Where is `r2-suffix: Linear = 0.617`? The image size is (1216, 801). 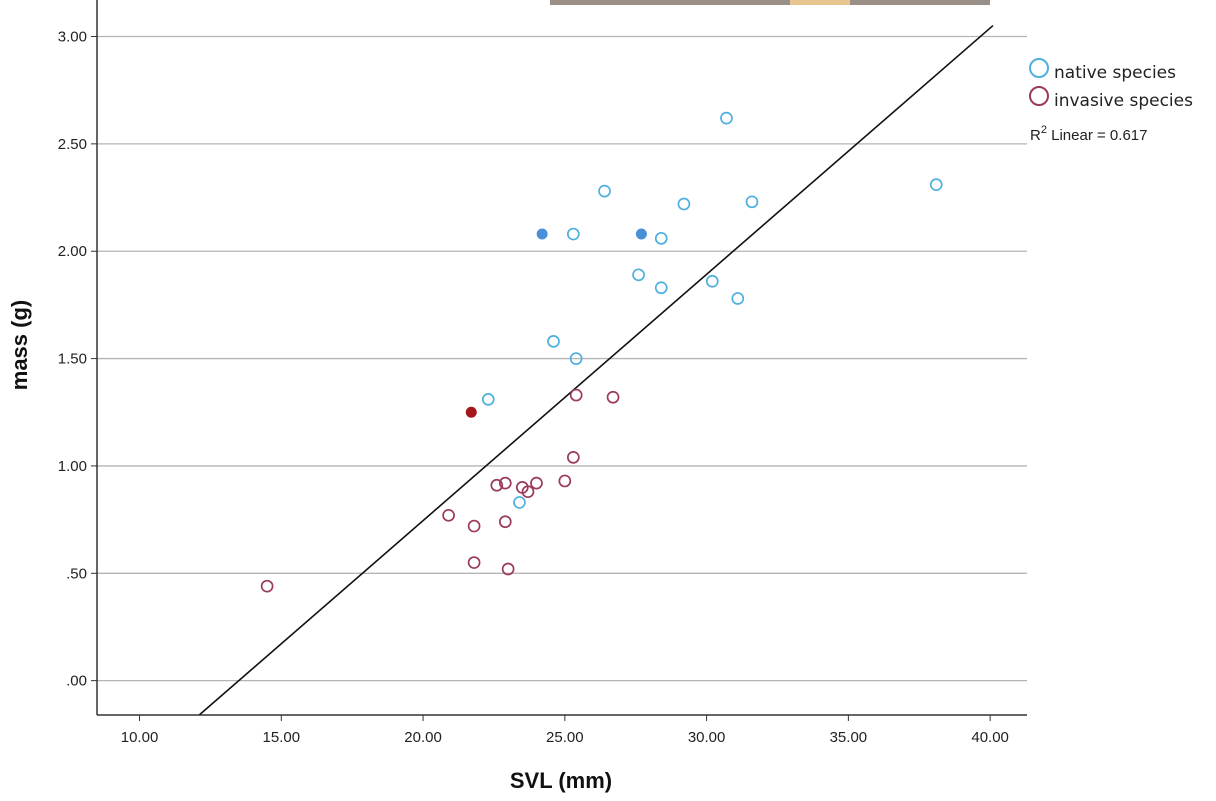
r2-suffix: Linear = 0.617 is located at coordinates (1097, 135).